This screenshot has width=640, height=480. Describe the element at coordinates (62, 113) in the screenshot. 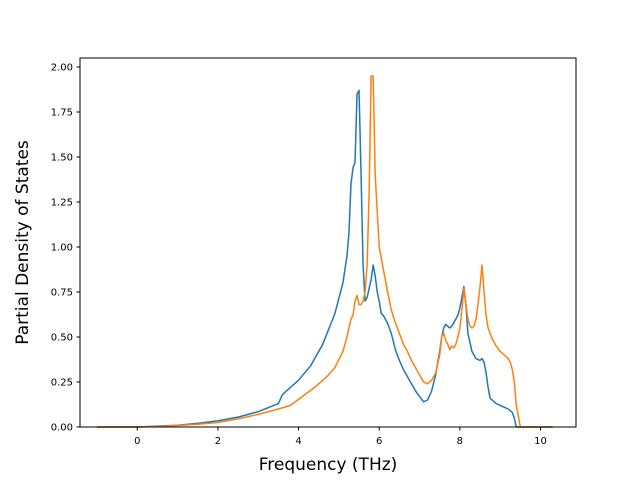

I see `y-tick-label: 1.75` at that location.